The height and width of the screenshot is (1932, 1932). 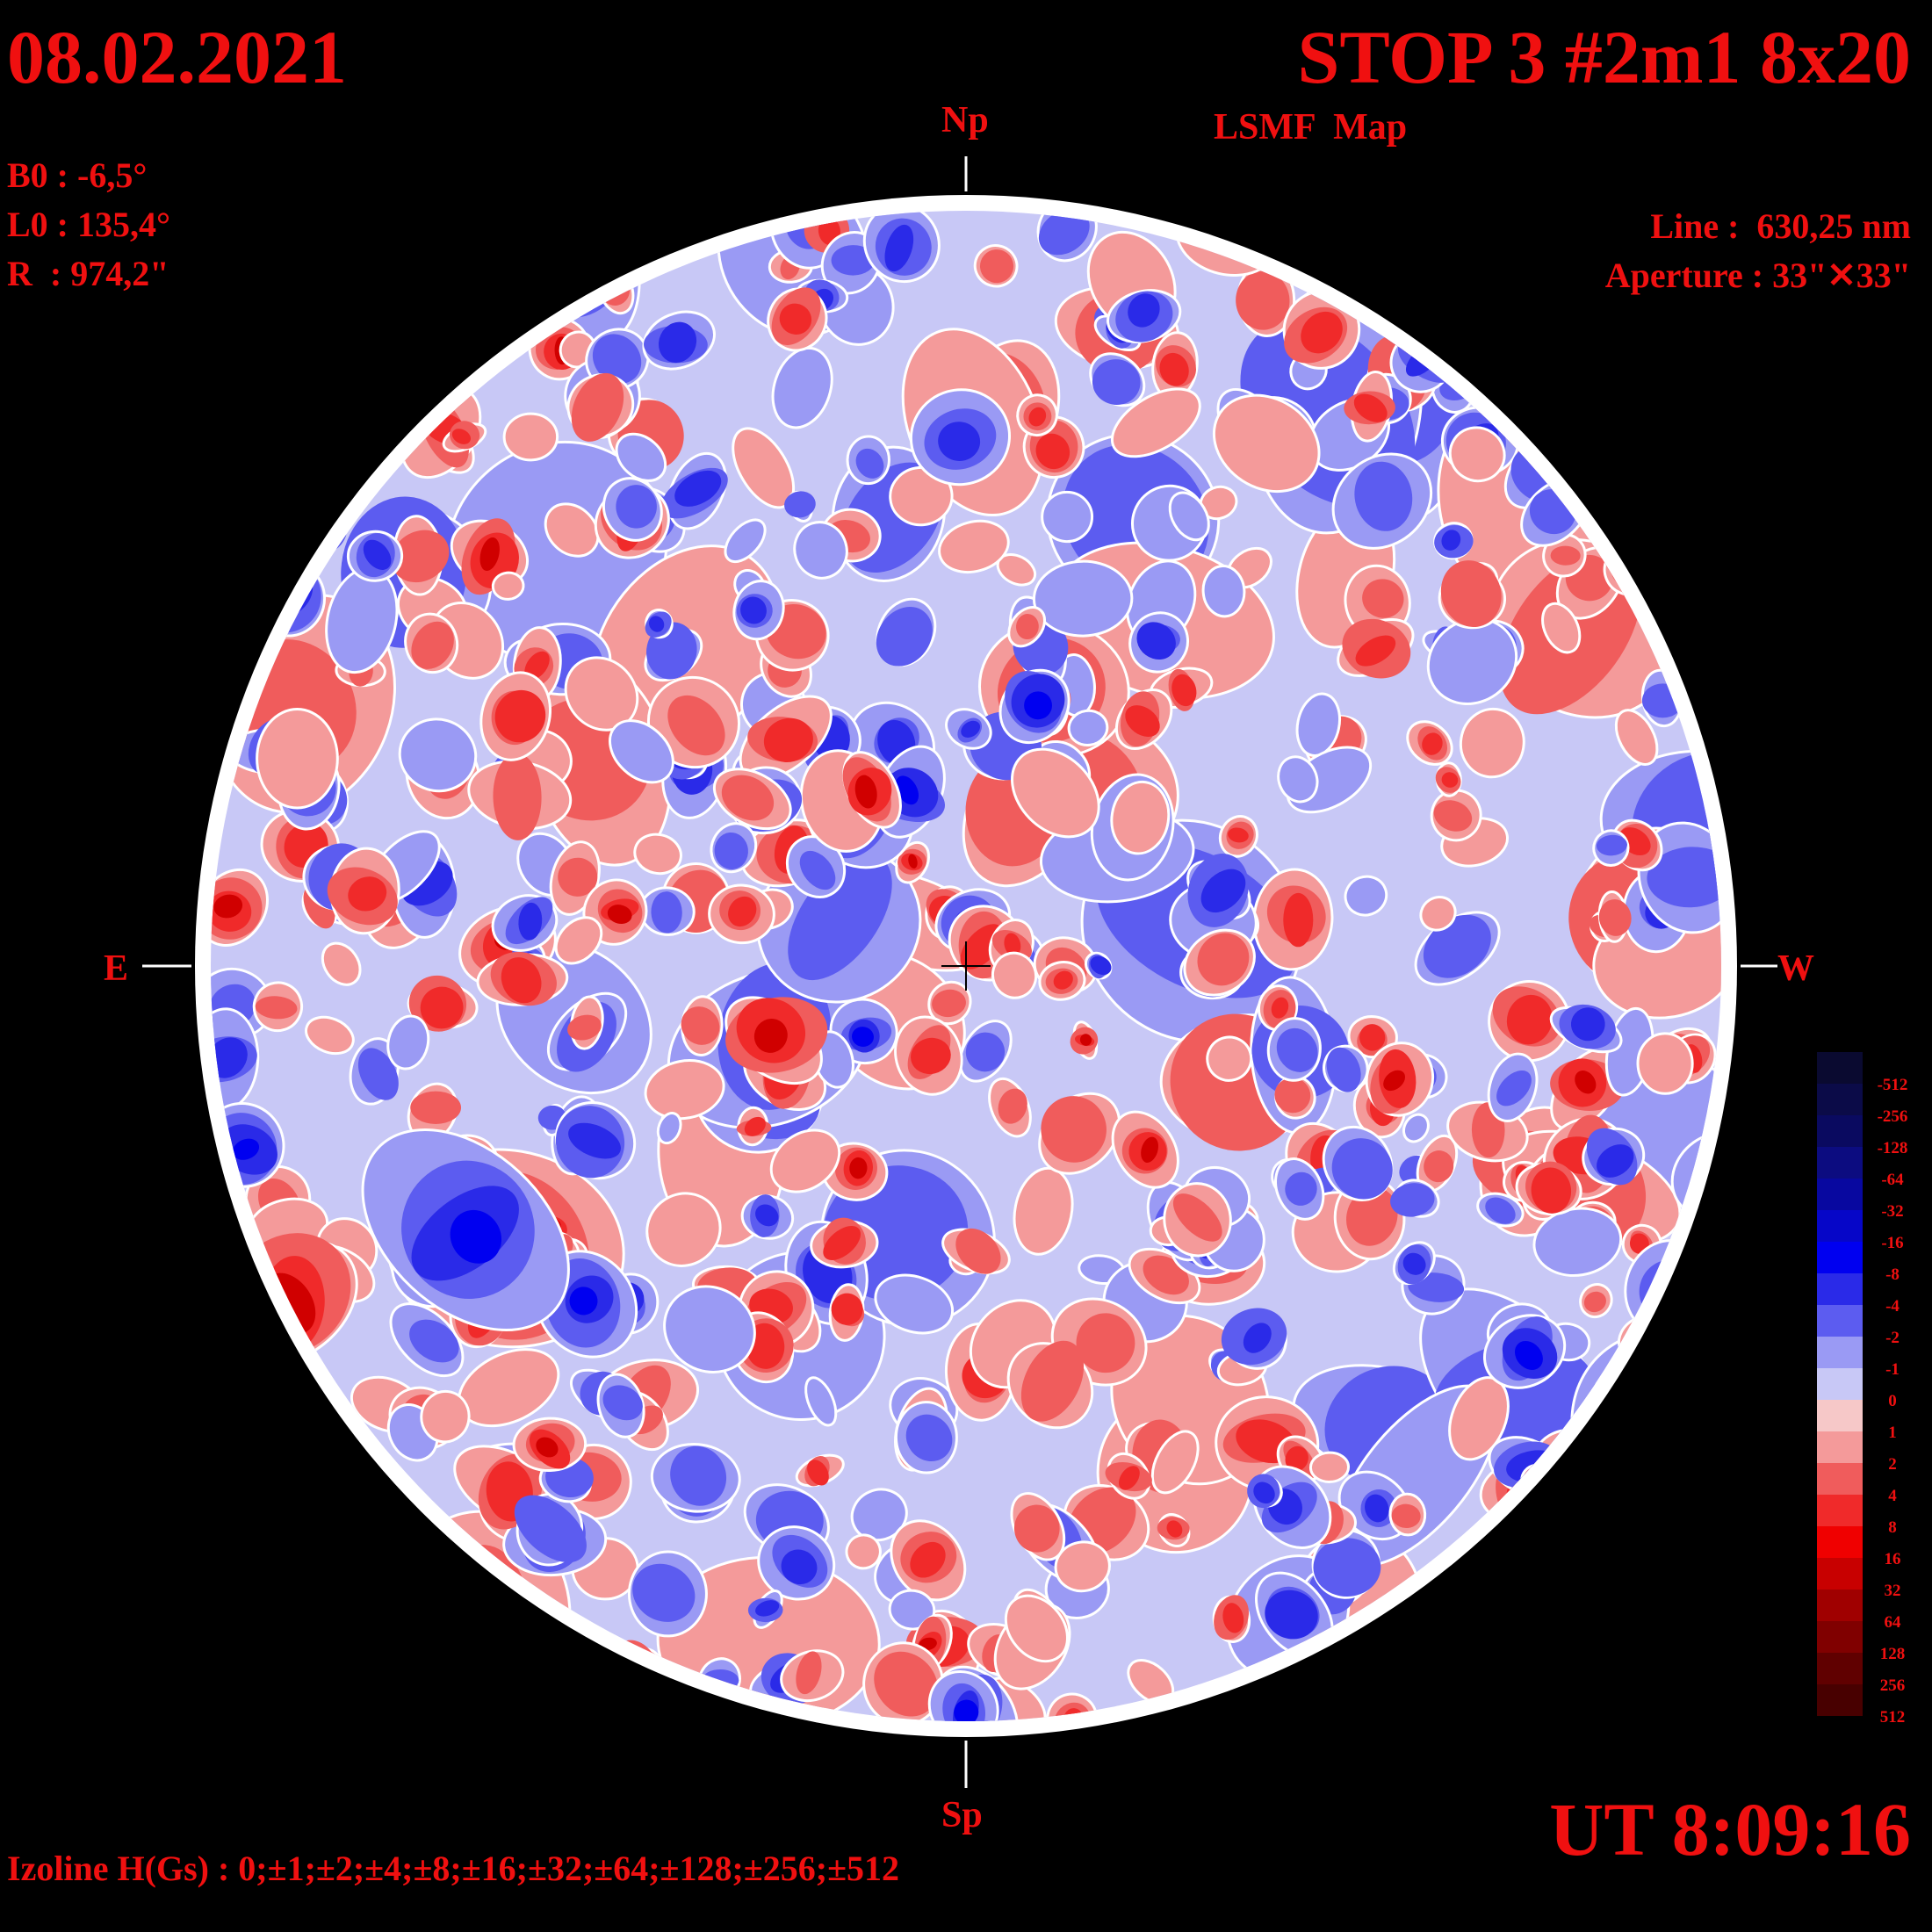 What do you see at coordinates (88, 273) in the screenshot?
I see `param-radius: R : 974,2"` at bounding box center [88, 273].